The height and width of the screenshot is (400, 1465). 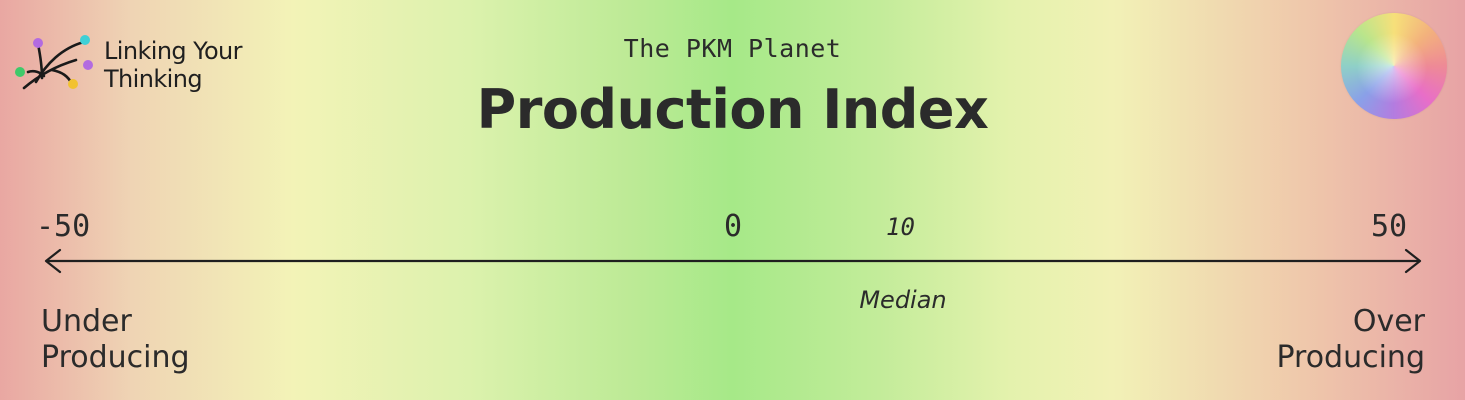 What do you see at coordinates (53, 261) in the screenshot?
I see `arrow-left-icon` at bounding box center [53, 261].